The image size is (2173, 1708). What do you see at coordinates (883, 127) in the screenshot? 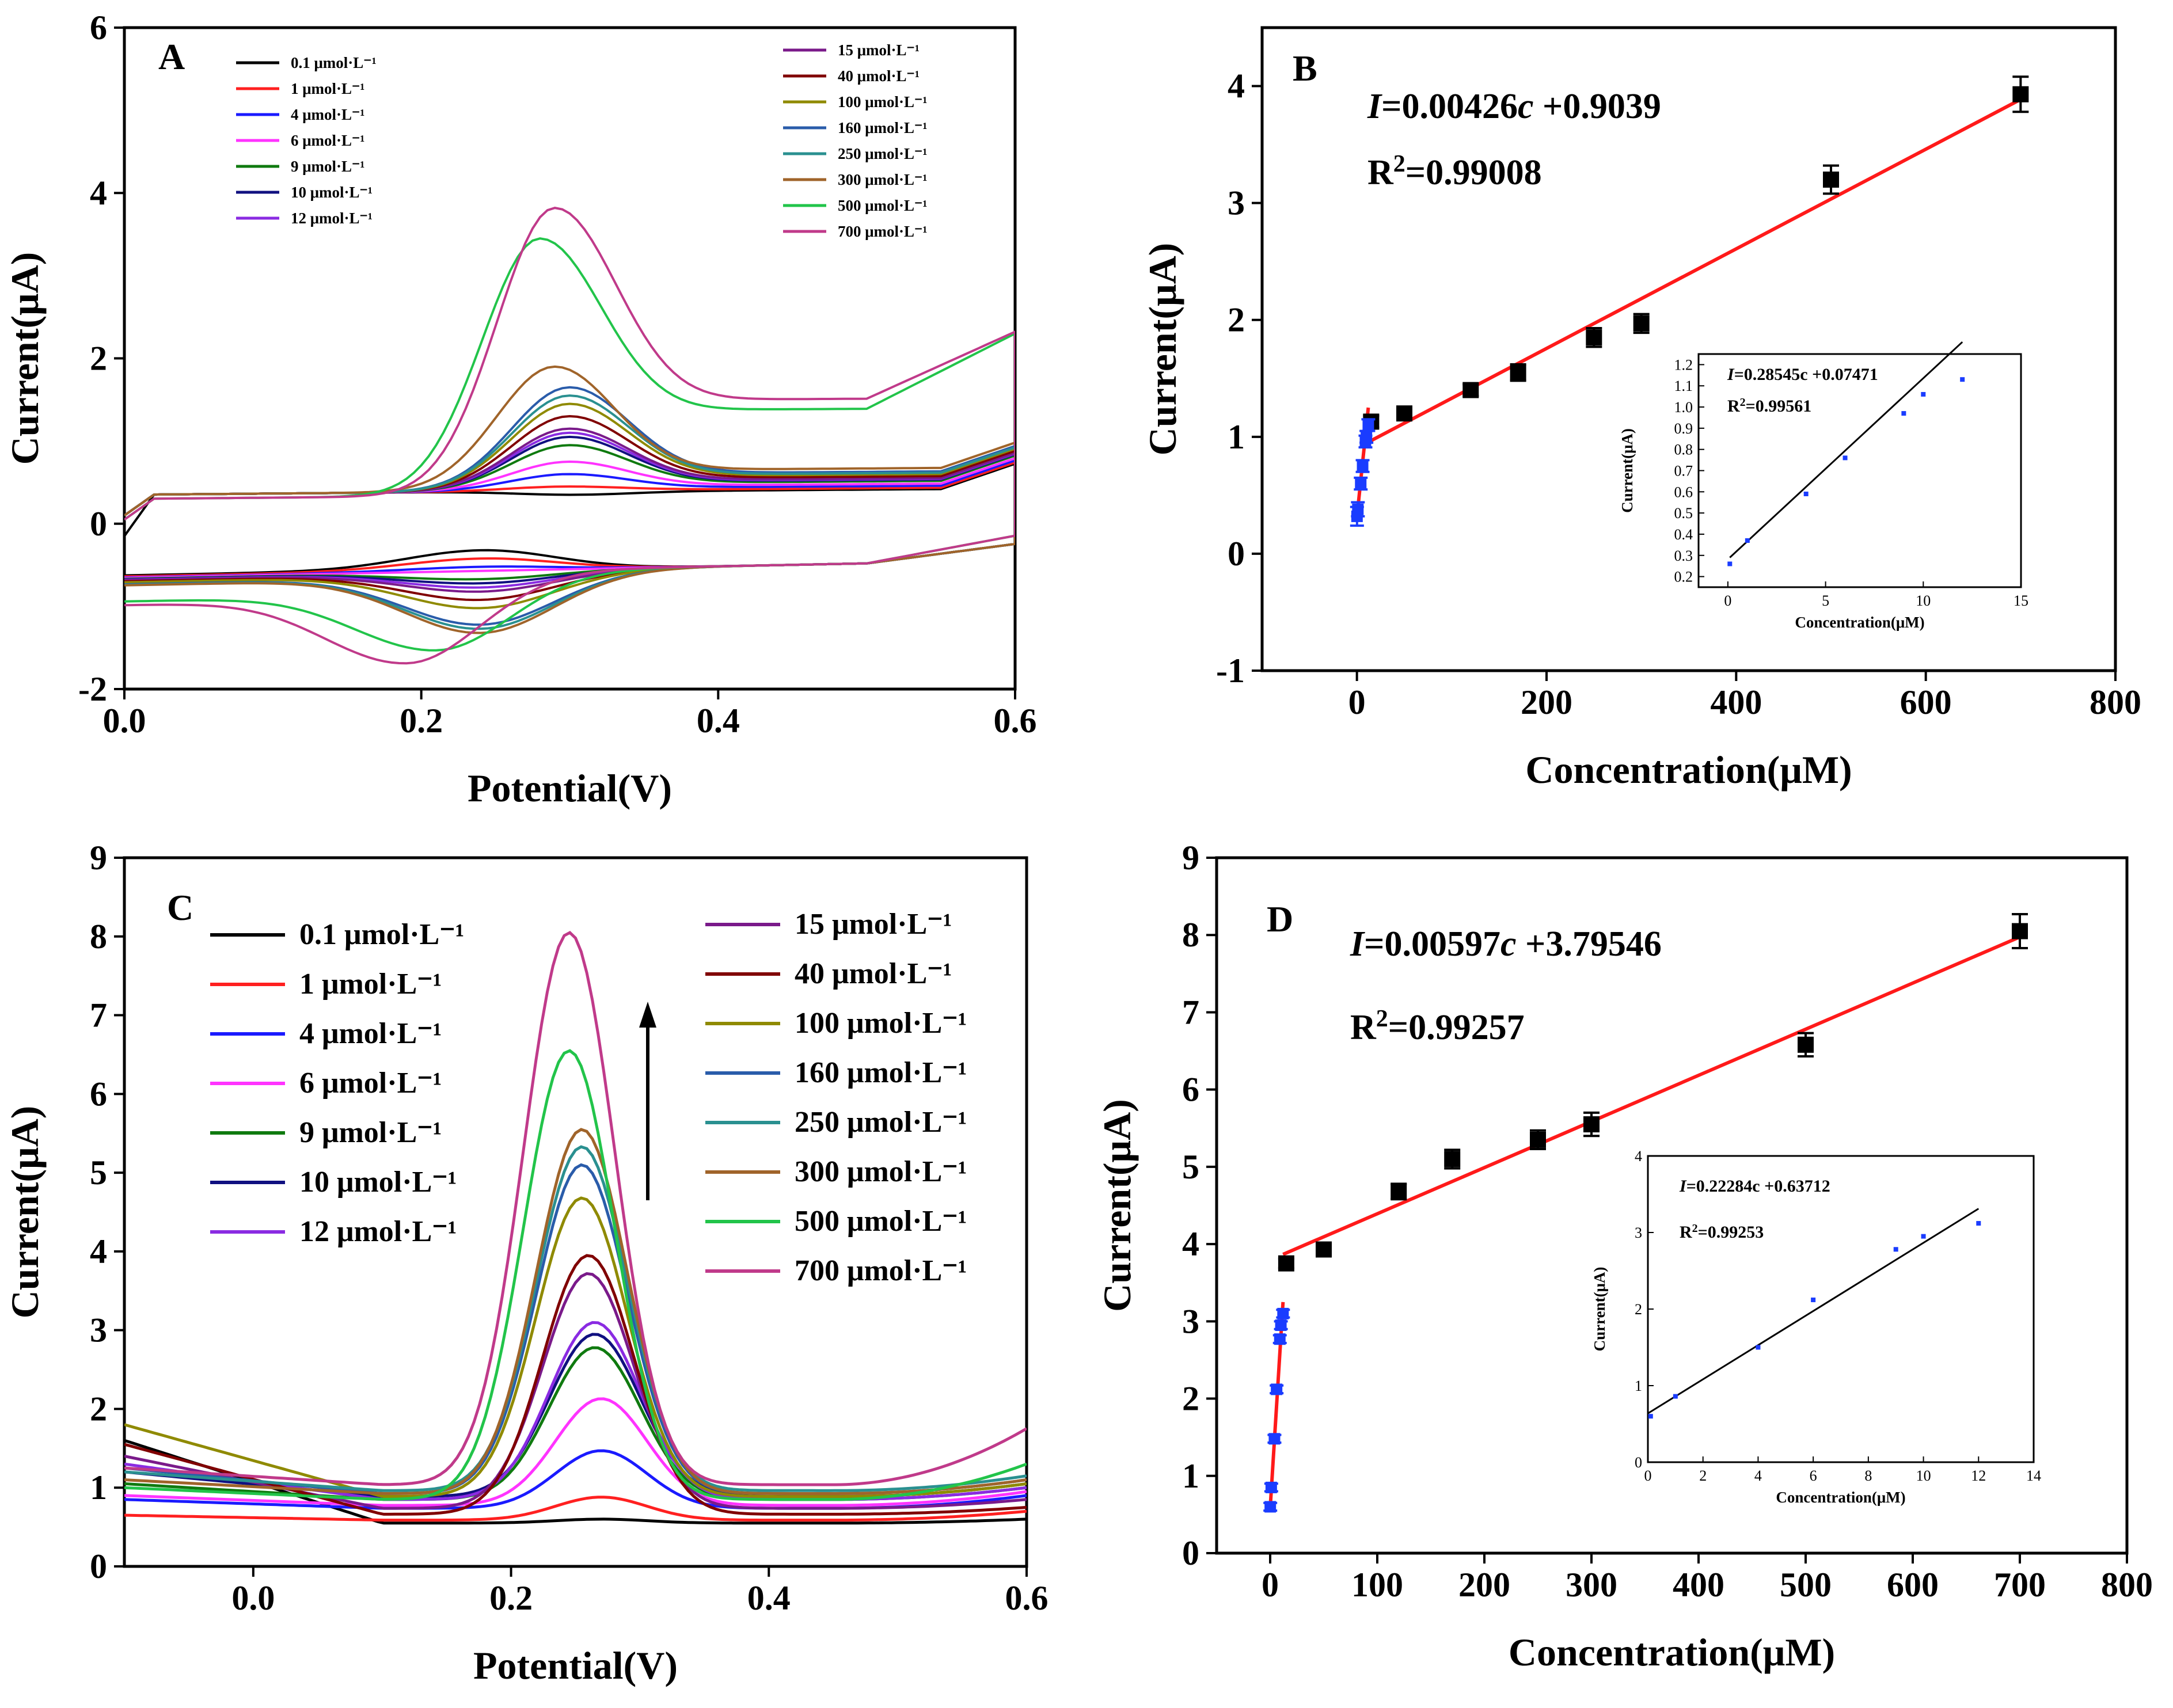
I see `legend-entry: 160 μmol·L⁻¹` at bounding box center [883, 127].